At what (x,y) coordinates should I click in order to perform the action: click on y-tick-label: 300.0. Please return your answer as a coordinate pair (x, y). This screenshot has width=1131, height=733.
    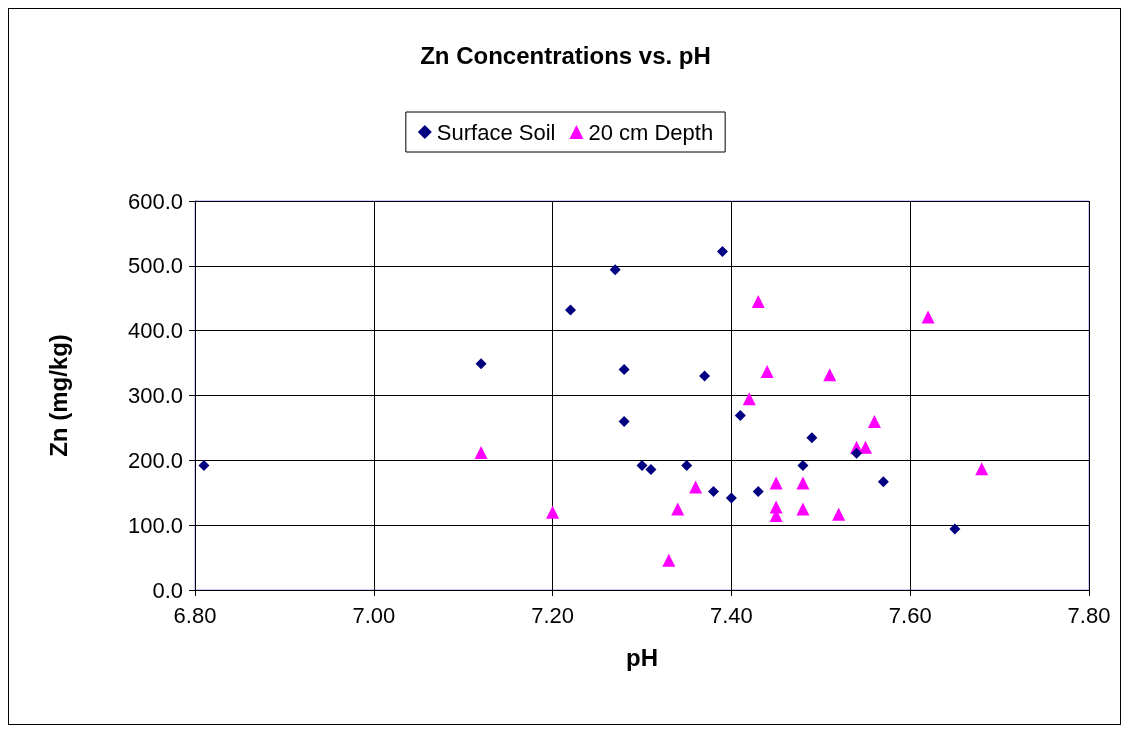
    Looking at the image, I should click on (155, 395).